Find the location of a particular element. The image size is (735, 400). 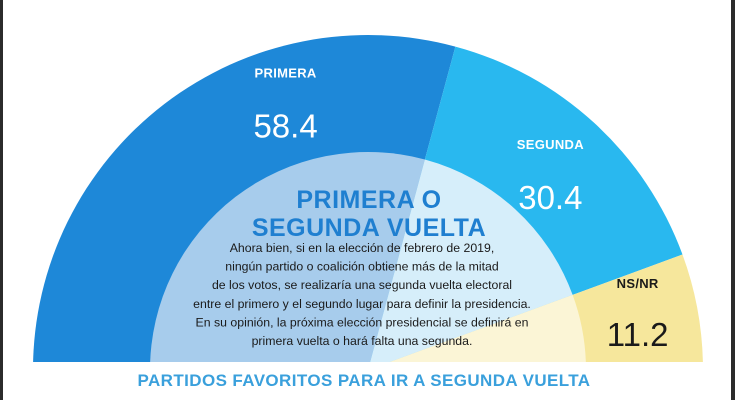

question-line: primera vuelta o hará falta una segunda. is located at coordinates (362, 341).